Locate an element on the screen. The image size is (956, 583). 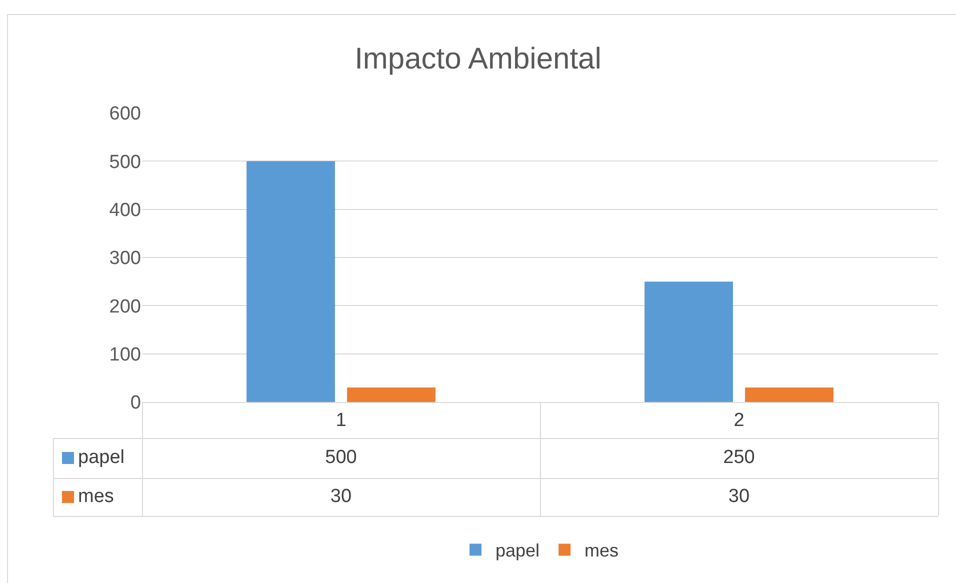
x-tick-label: 1 is located at coordinates (341, 420).